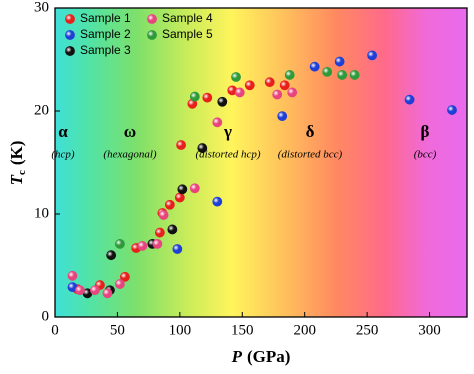  Describe the element at coordinates (425, 131) in the screenshot. I see `phase-symbol: β` at that location.